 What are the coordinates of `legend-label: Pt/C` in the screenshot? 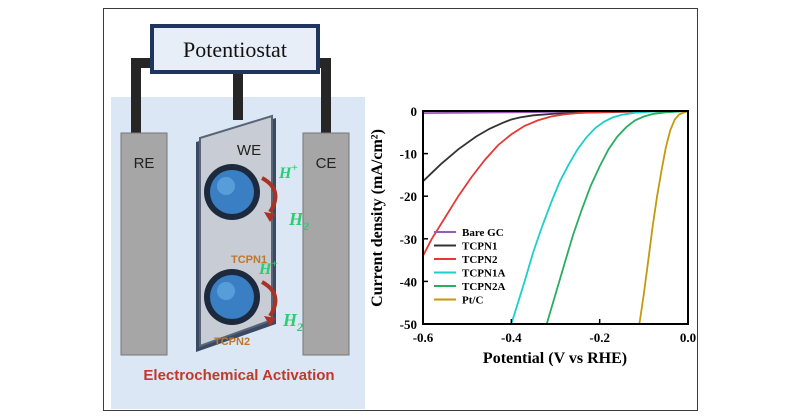 It's located at (472, 301).